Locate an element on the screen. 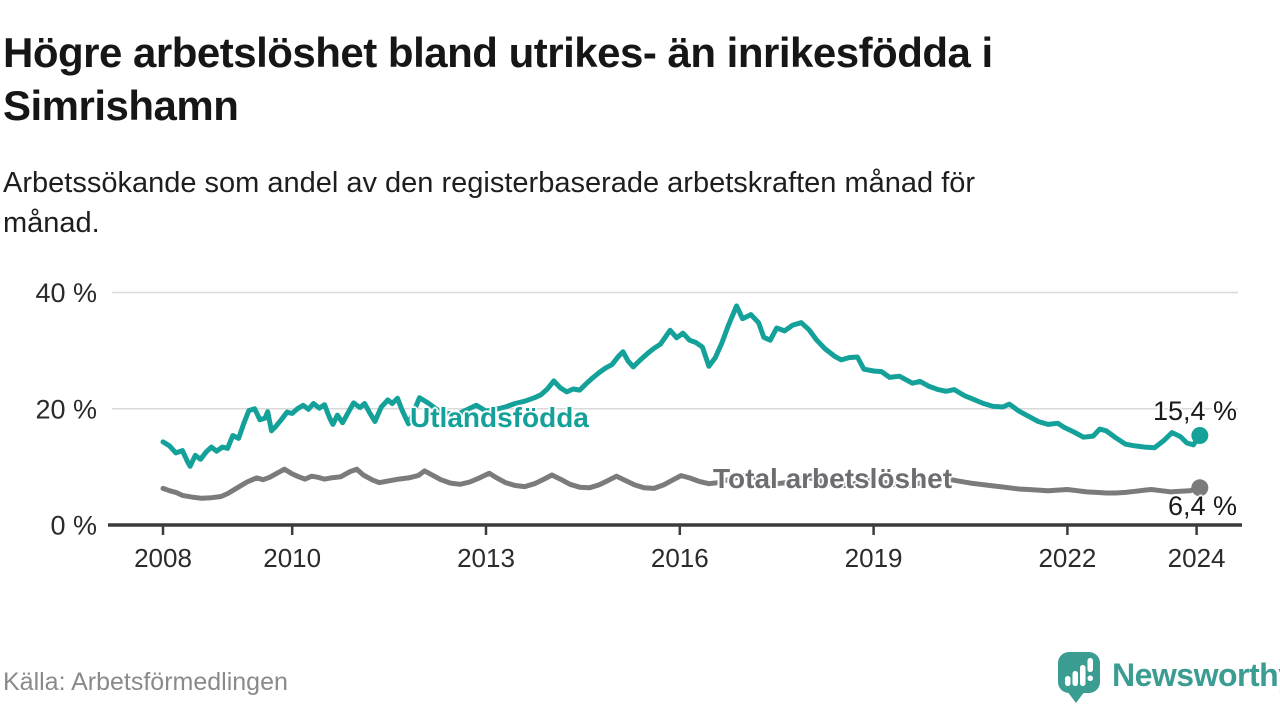 Image resolution: width=1280 pixels, height=720 pixels. end-value-utlandsfodda: 15,4 % is located at coordinates (1194, 411).